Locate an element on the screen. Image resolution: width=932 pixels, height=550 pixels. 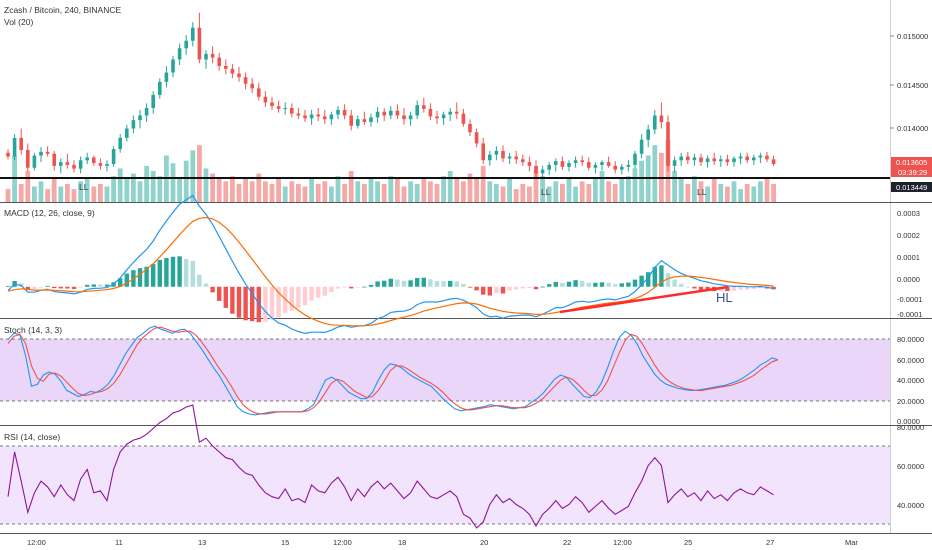
level-price-value: 0.013449 is located at coordinates (911, 187).